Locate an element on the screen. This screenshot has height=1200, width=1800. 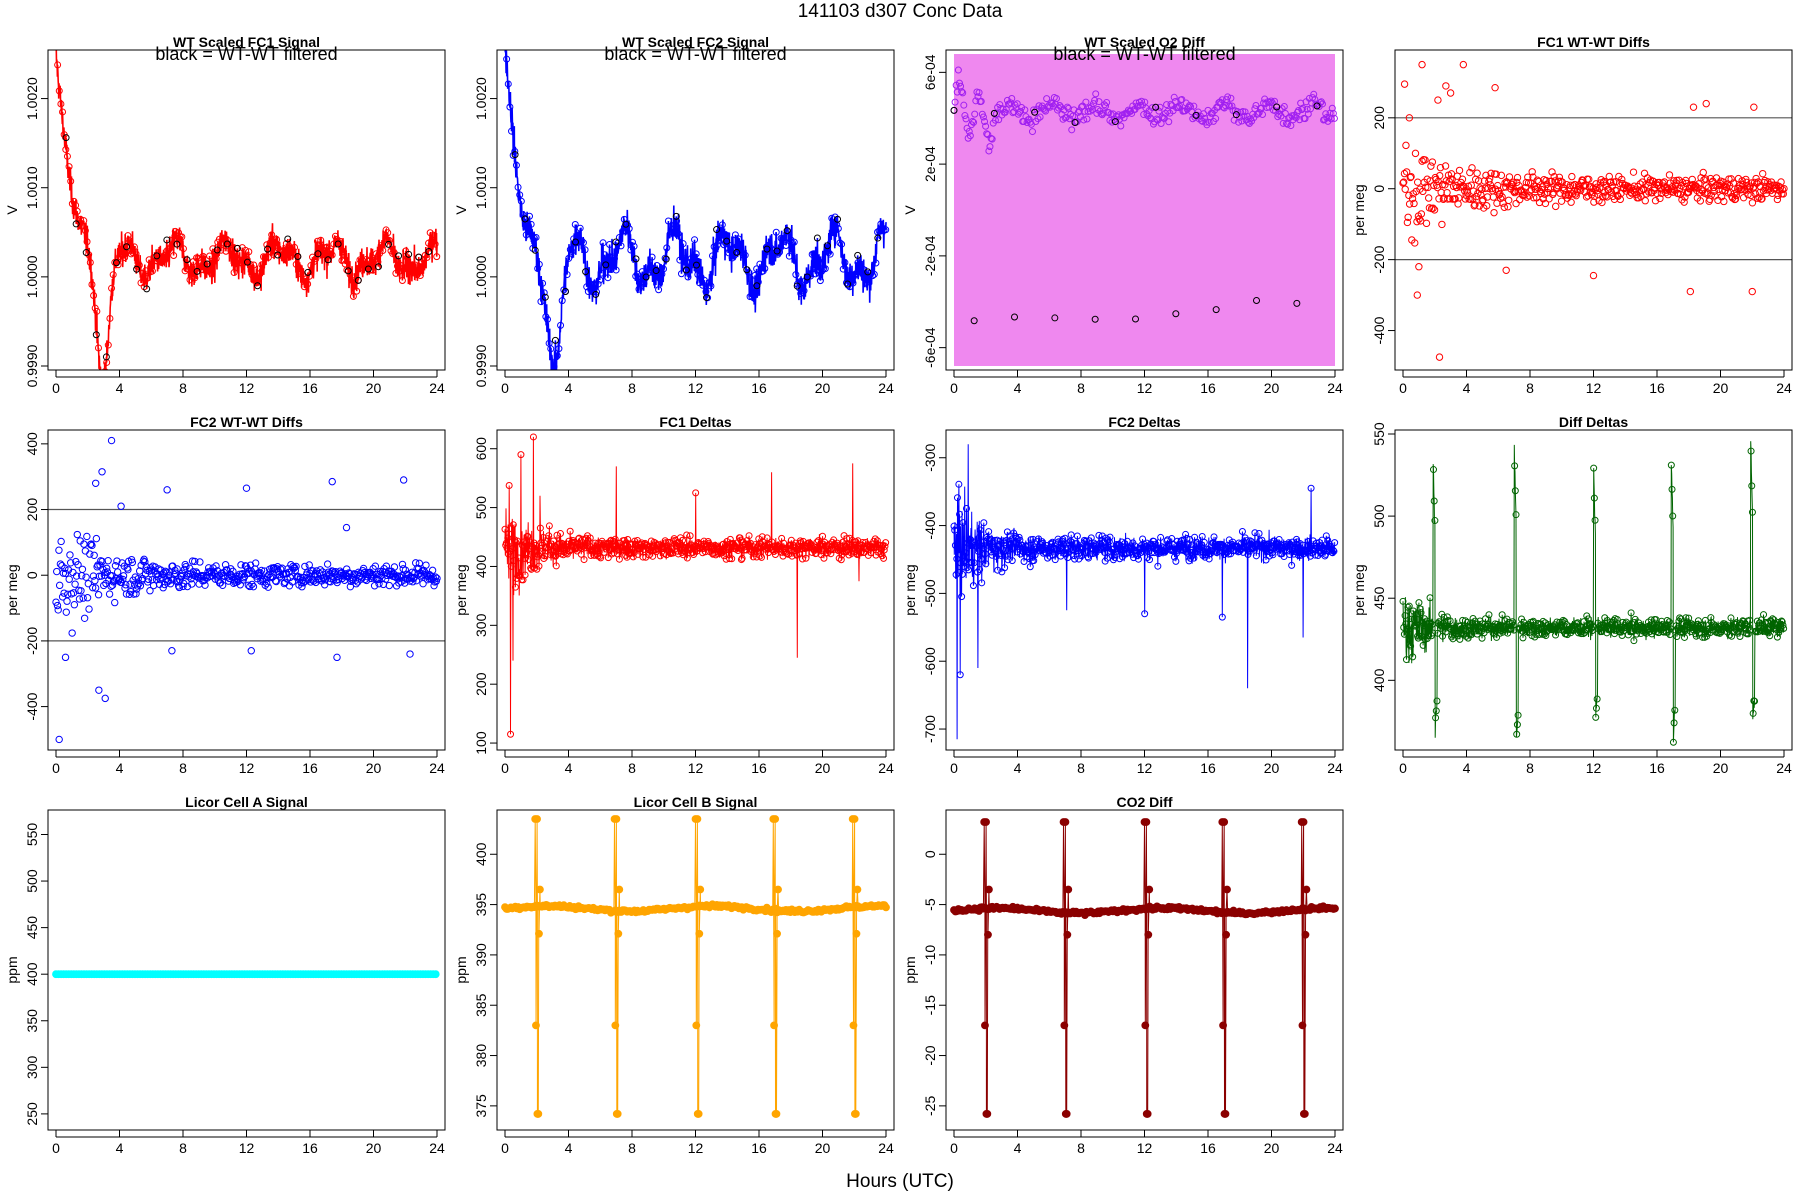
y-tick-label: -400 is located at coordinates (1379, 330).